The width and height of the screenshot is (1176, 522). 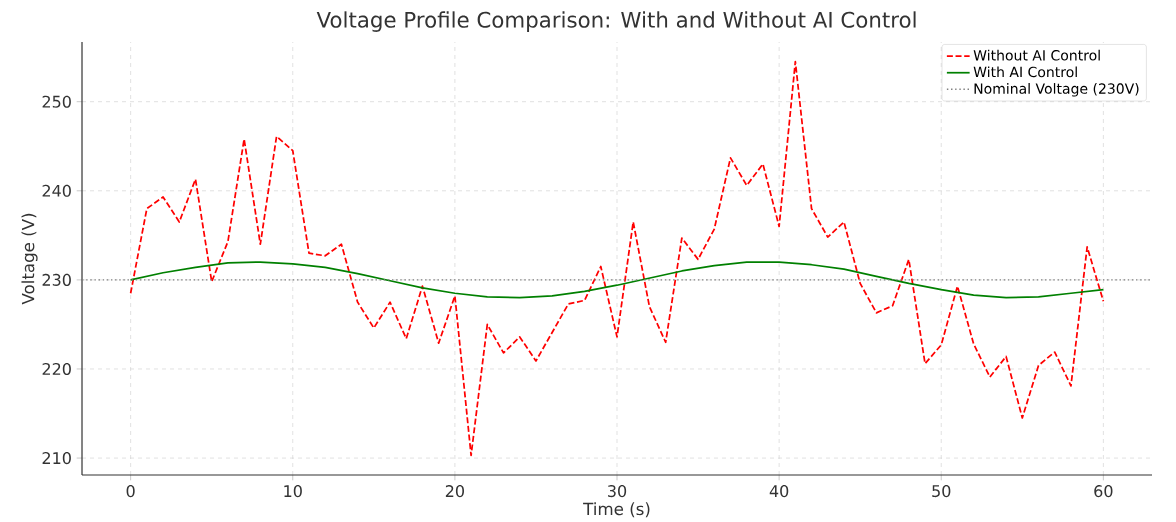 I want to click on y-tick-label: 220, so click(x=56, y=369).